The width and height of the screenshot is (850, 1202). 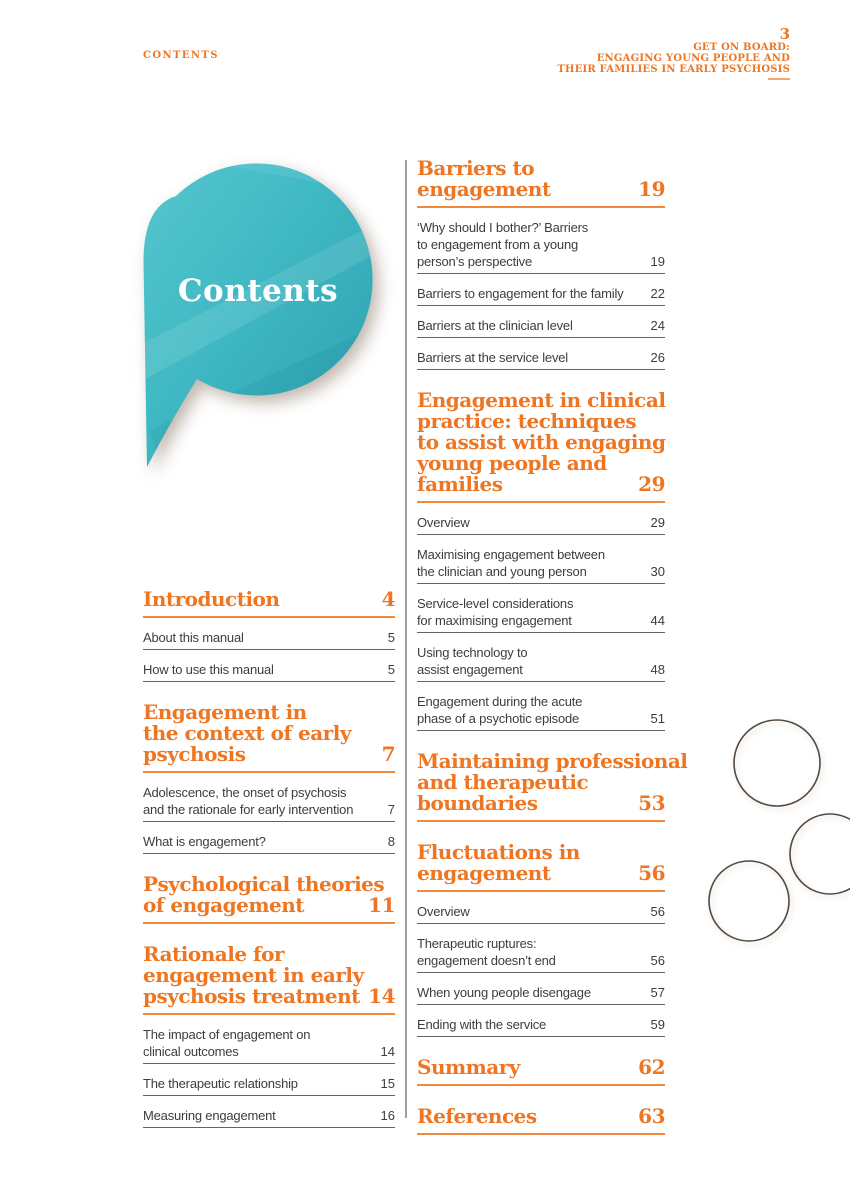 I want to click on toc-heading-line: Rationale for, so click(x=269, y=954).